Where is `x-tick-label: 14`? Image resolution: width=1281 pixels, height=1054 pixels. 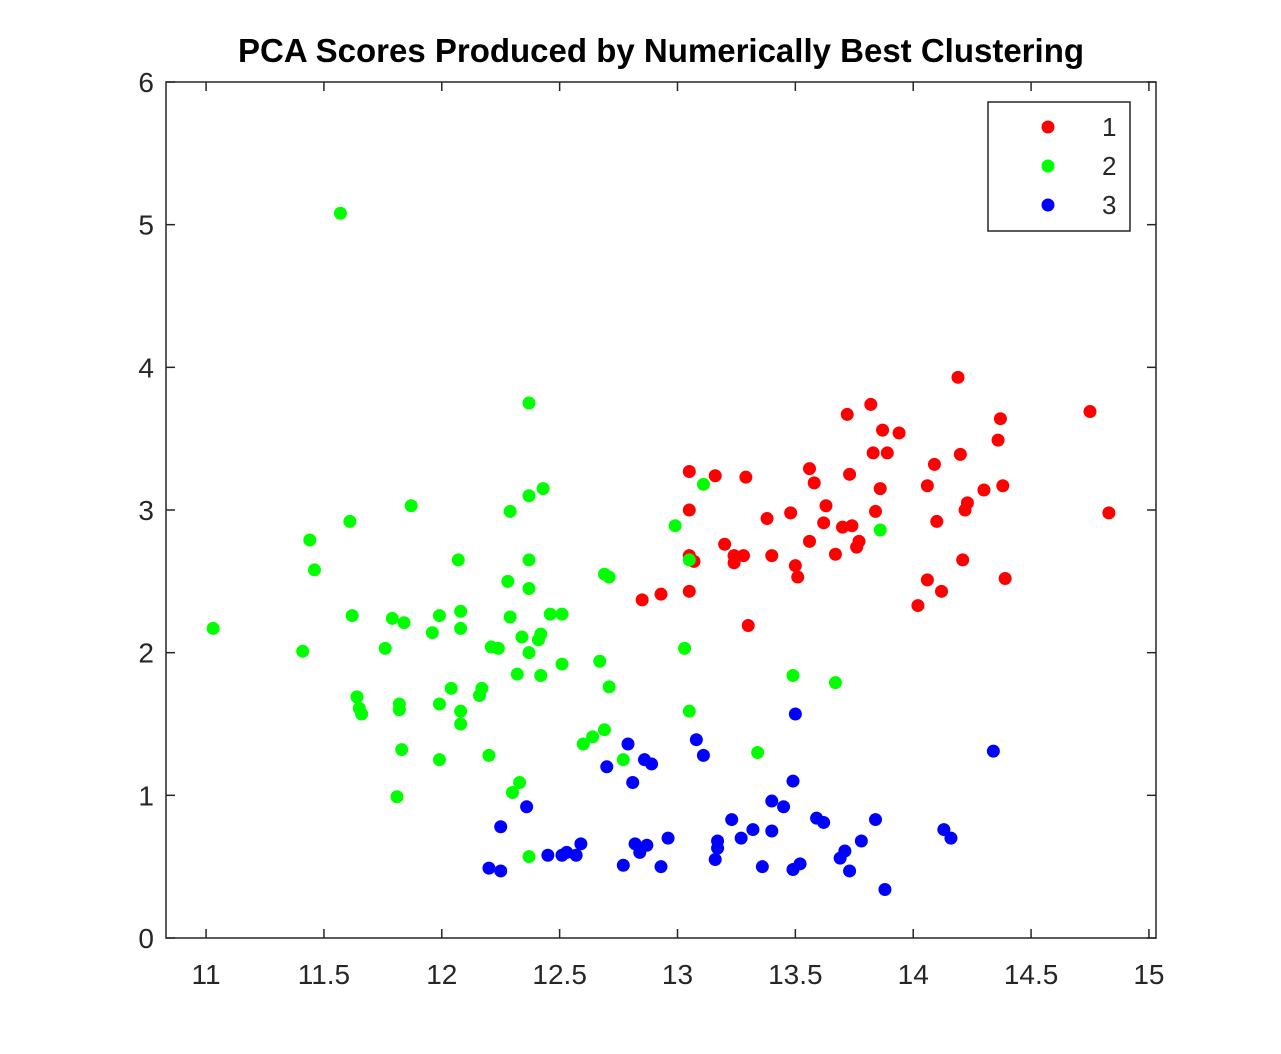 x-tick-label: 14 is located at coordinates (913, 974).